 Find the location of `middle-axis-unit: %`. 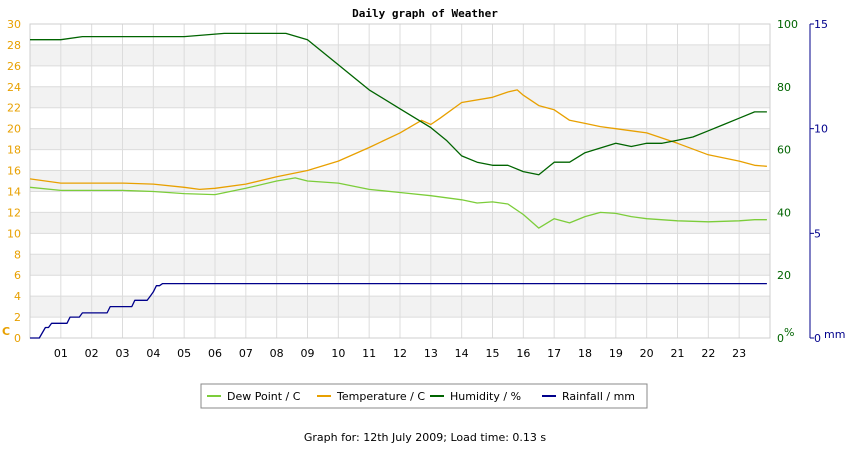

middle-axis-unit: % is located at coordinates (789, 332).